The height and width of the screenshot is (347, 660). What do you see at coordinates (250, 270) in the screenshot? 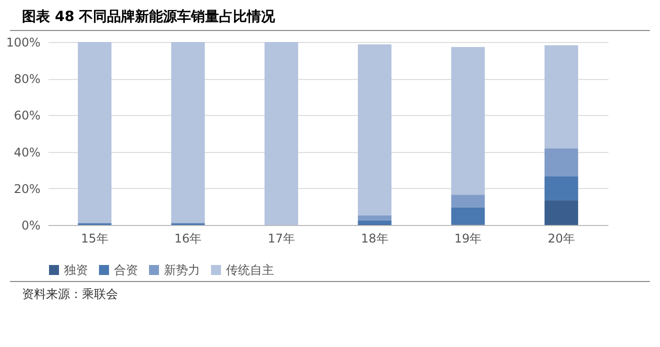
I see `legend-label: 传统自主` at bounding box center [250, 270].